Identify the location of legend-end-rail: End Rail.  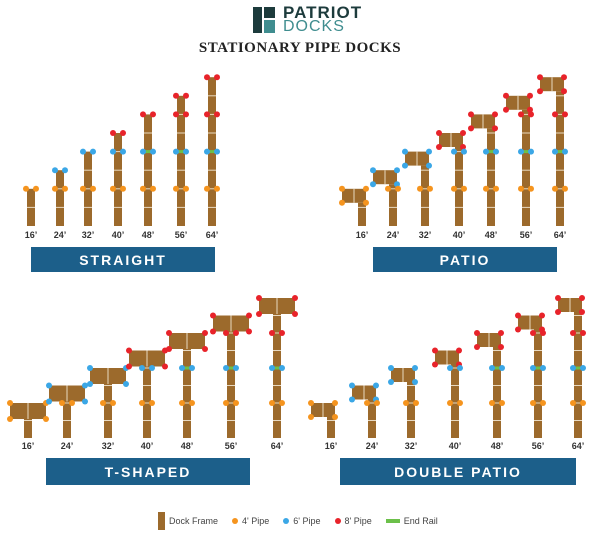
(411, 521).